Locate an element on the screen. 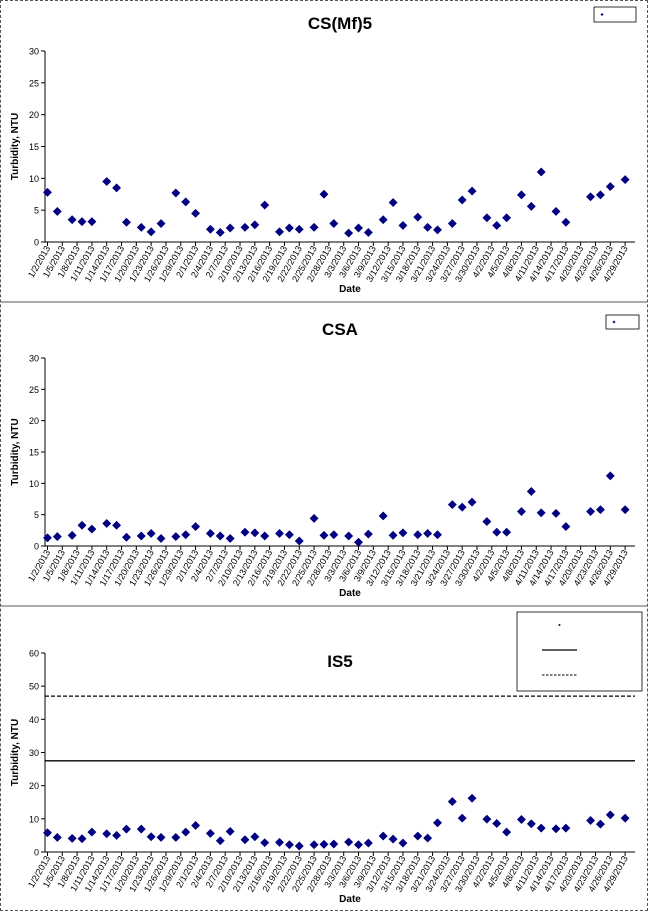 The width and height of the screenshot is (648, 915). y-tick-label: 25 is located at coordinates (34, 390).